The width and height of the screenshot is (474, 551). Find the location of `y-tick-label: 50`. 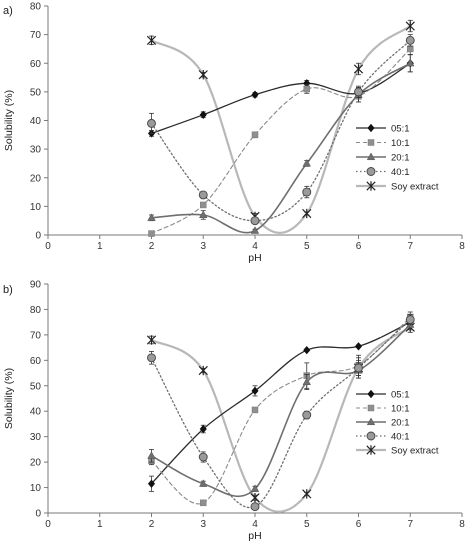

y-tick-label: 50 is located at coordinates (36, 386).